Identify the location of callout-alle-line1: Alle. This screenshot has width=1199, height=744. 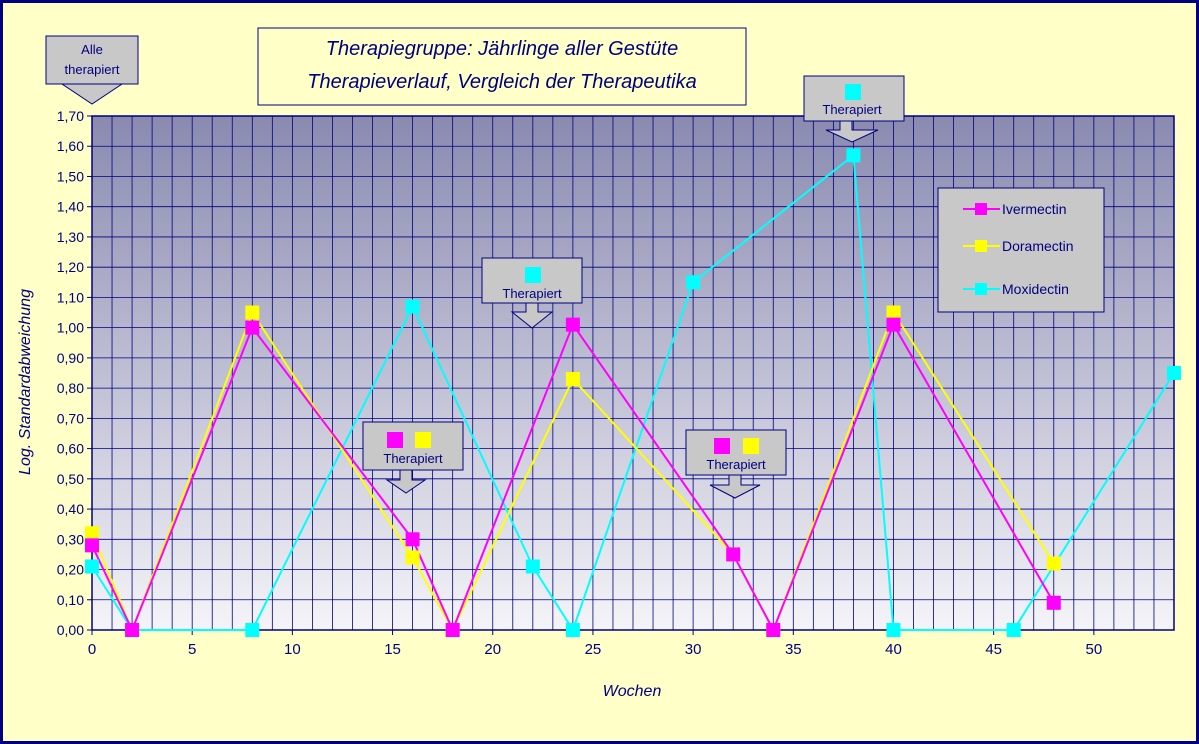
(92, 49).